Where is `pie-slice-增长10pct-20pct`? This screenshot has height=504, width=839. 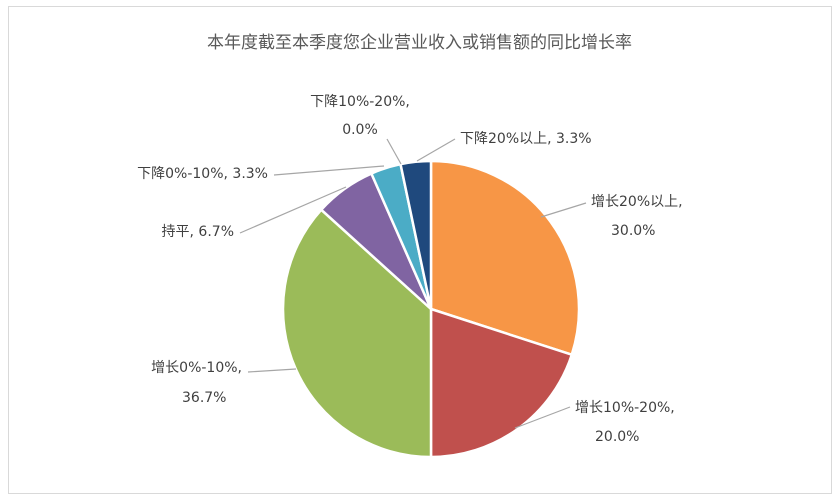
pie-slice-增长10pct-20pct is located at coordinates (501, 383).